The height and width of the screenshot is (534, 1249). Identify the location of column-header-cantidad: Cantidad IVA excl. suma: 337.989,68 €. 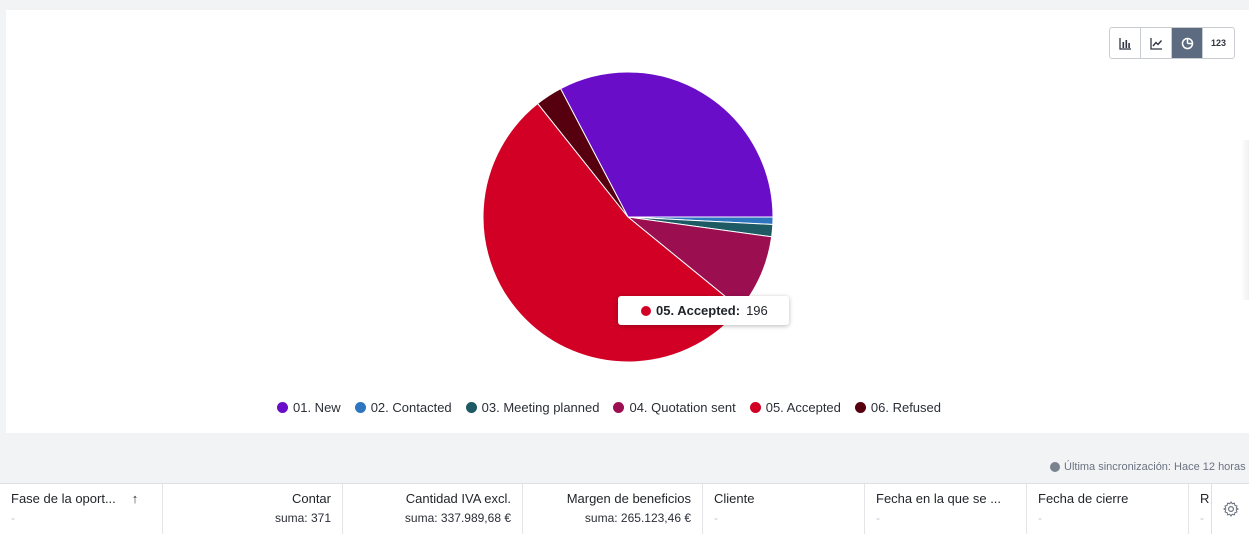
(433, 509).